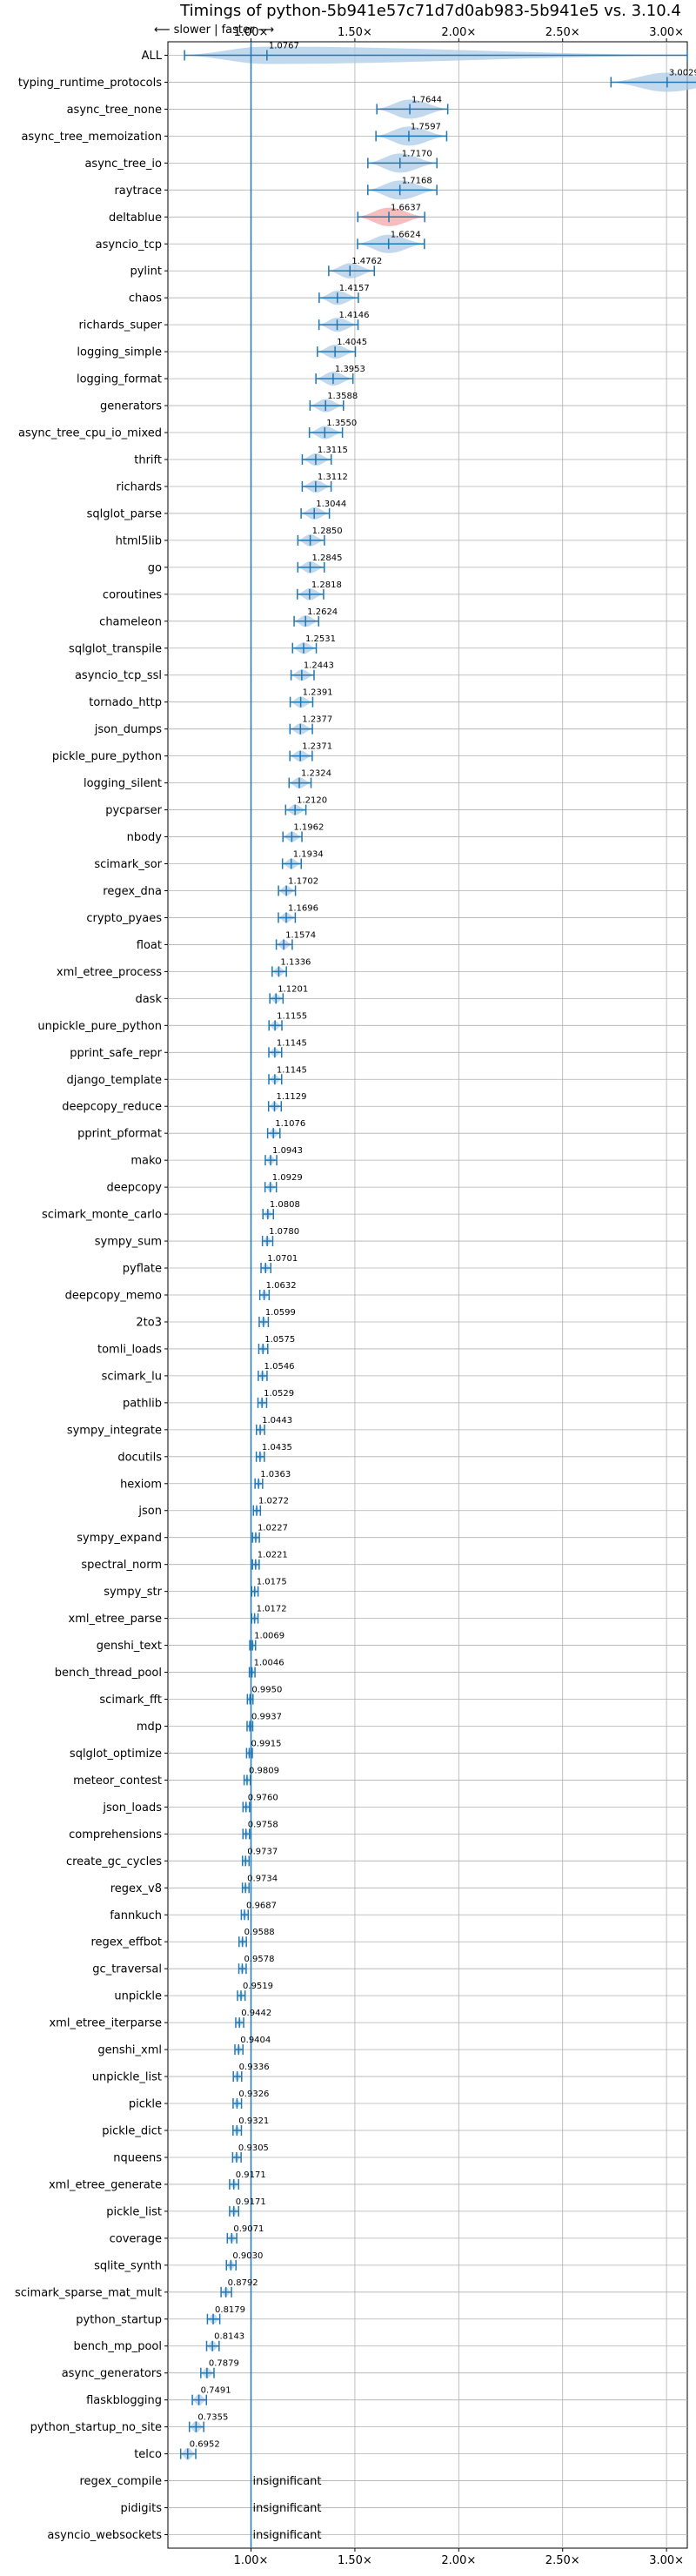 This screenshot has width=696, height=2576. What do you see at coordinates (272, 1583) in the screenshot?
I see `value-label: 1.0175` at bounding box center [272, 1583].